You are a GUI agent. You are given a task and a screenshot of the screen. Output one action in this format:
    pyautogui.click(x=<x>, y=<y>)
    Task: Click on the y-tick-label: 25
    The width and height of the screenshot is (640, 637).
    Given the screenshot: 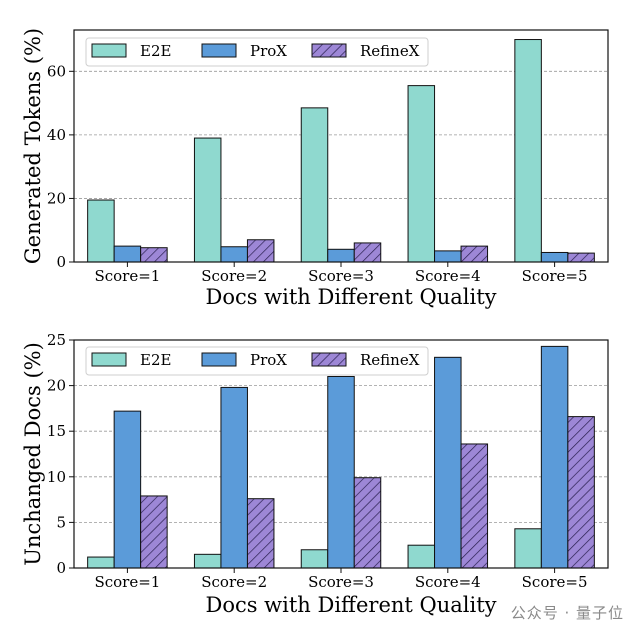 What is the action you would take?
    pyautogui.click(x=56, y=340)
    